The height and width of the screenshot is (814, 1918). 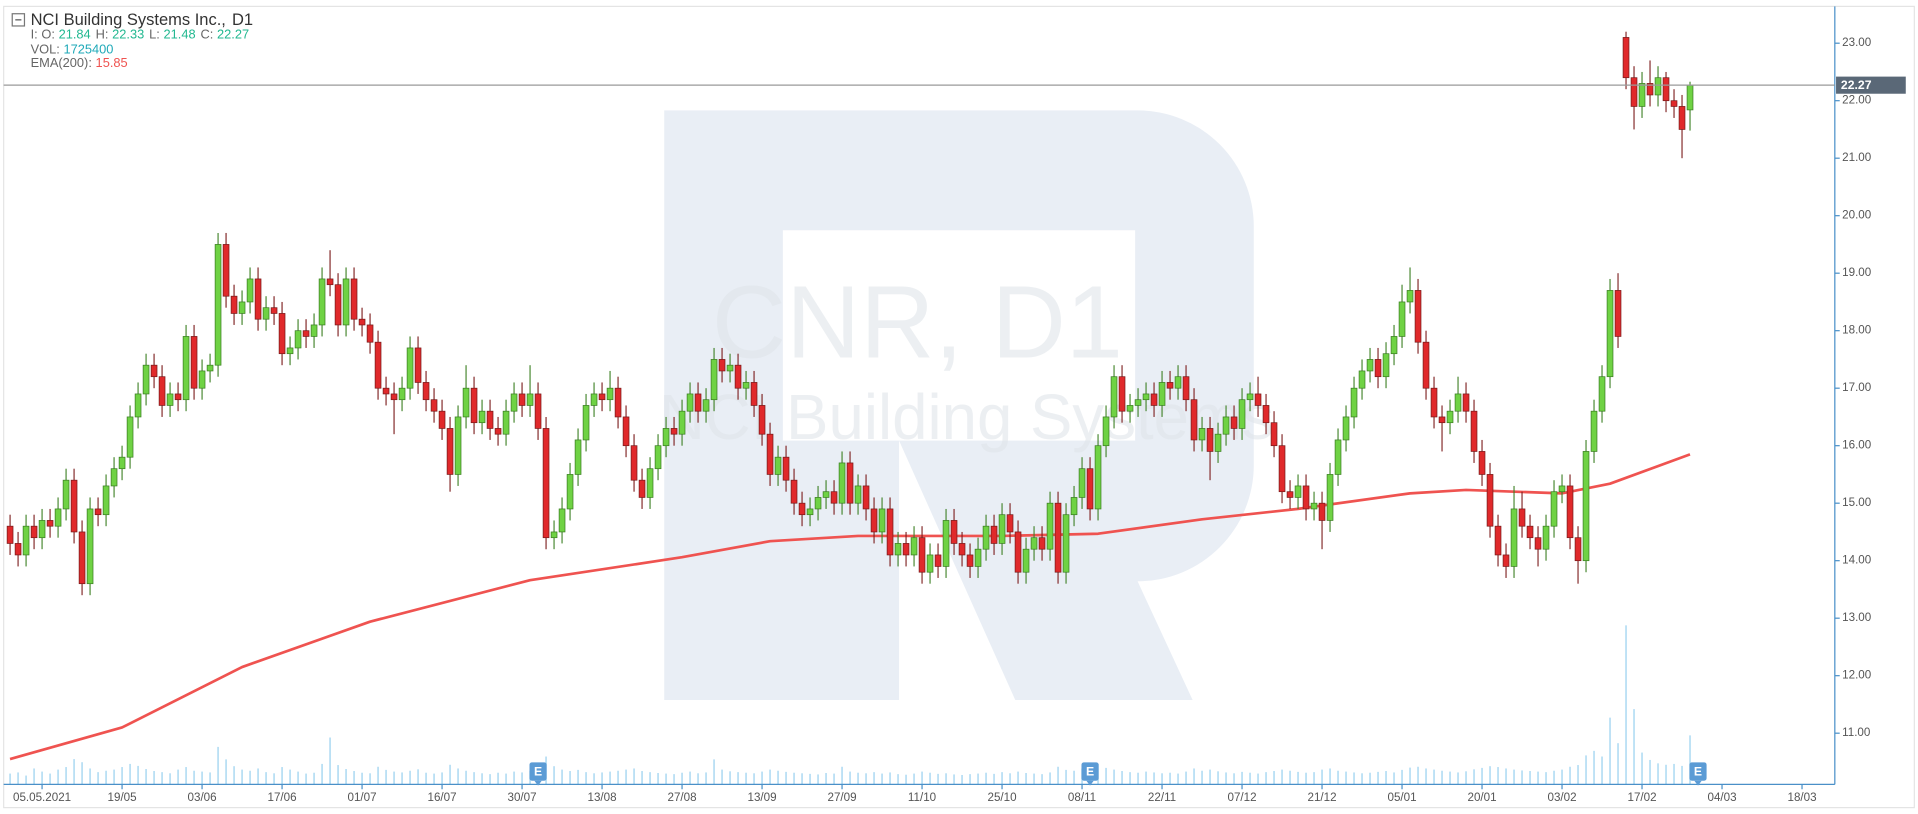 What do you see at coordinates (242, 20) in the screenshot?
I see `timeframe: D1` at bounding box center [242, 20].